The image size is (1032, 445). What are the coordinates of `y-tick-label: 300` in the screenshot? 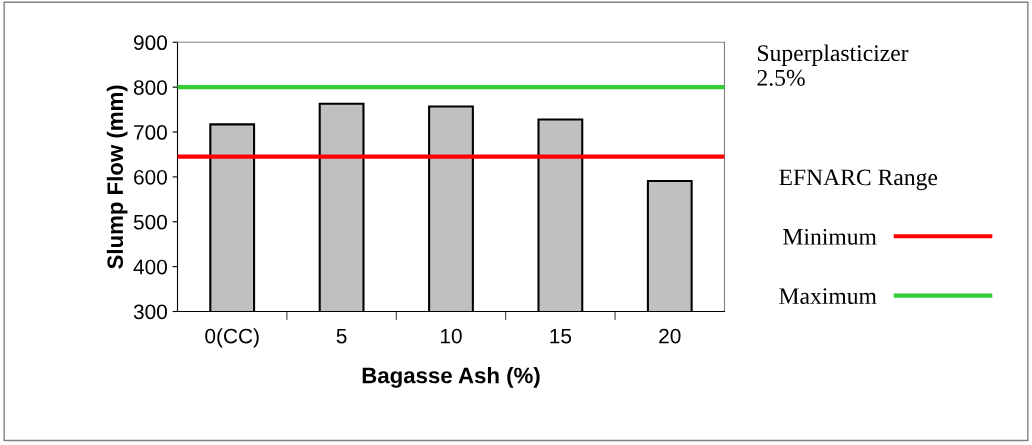 It's located at (150, 312).